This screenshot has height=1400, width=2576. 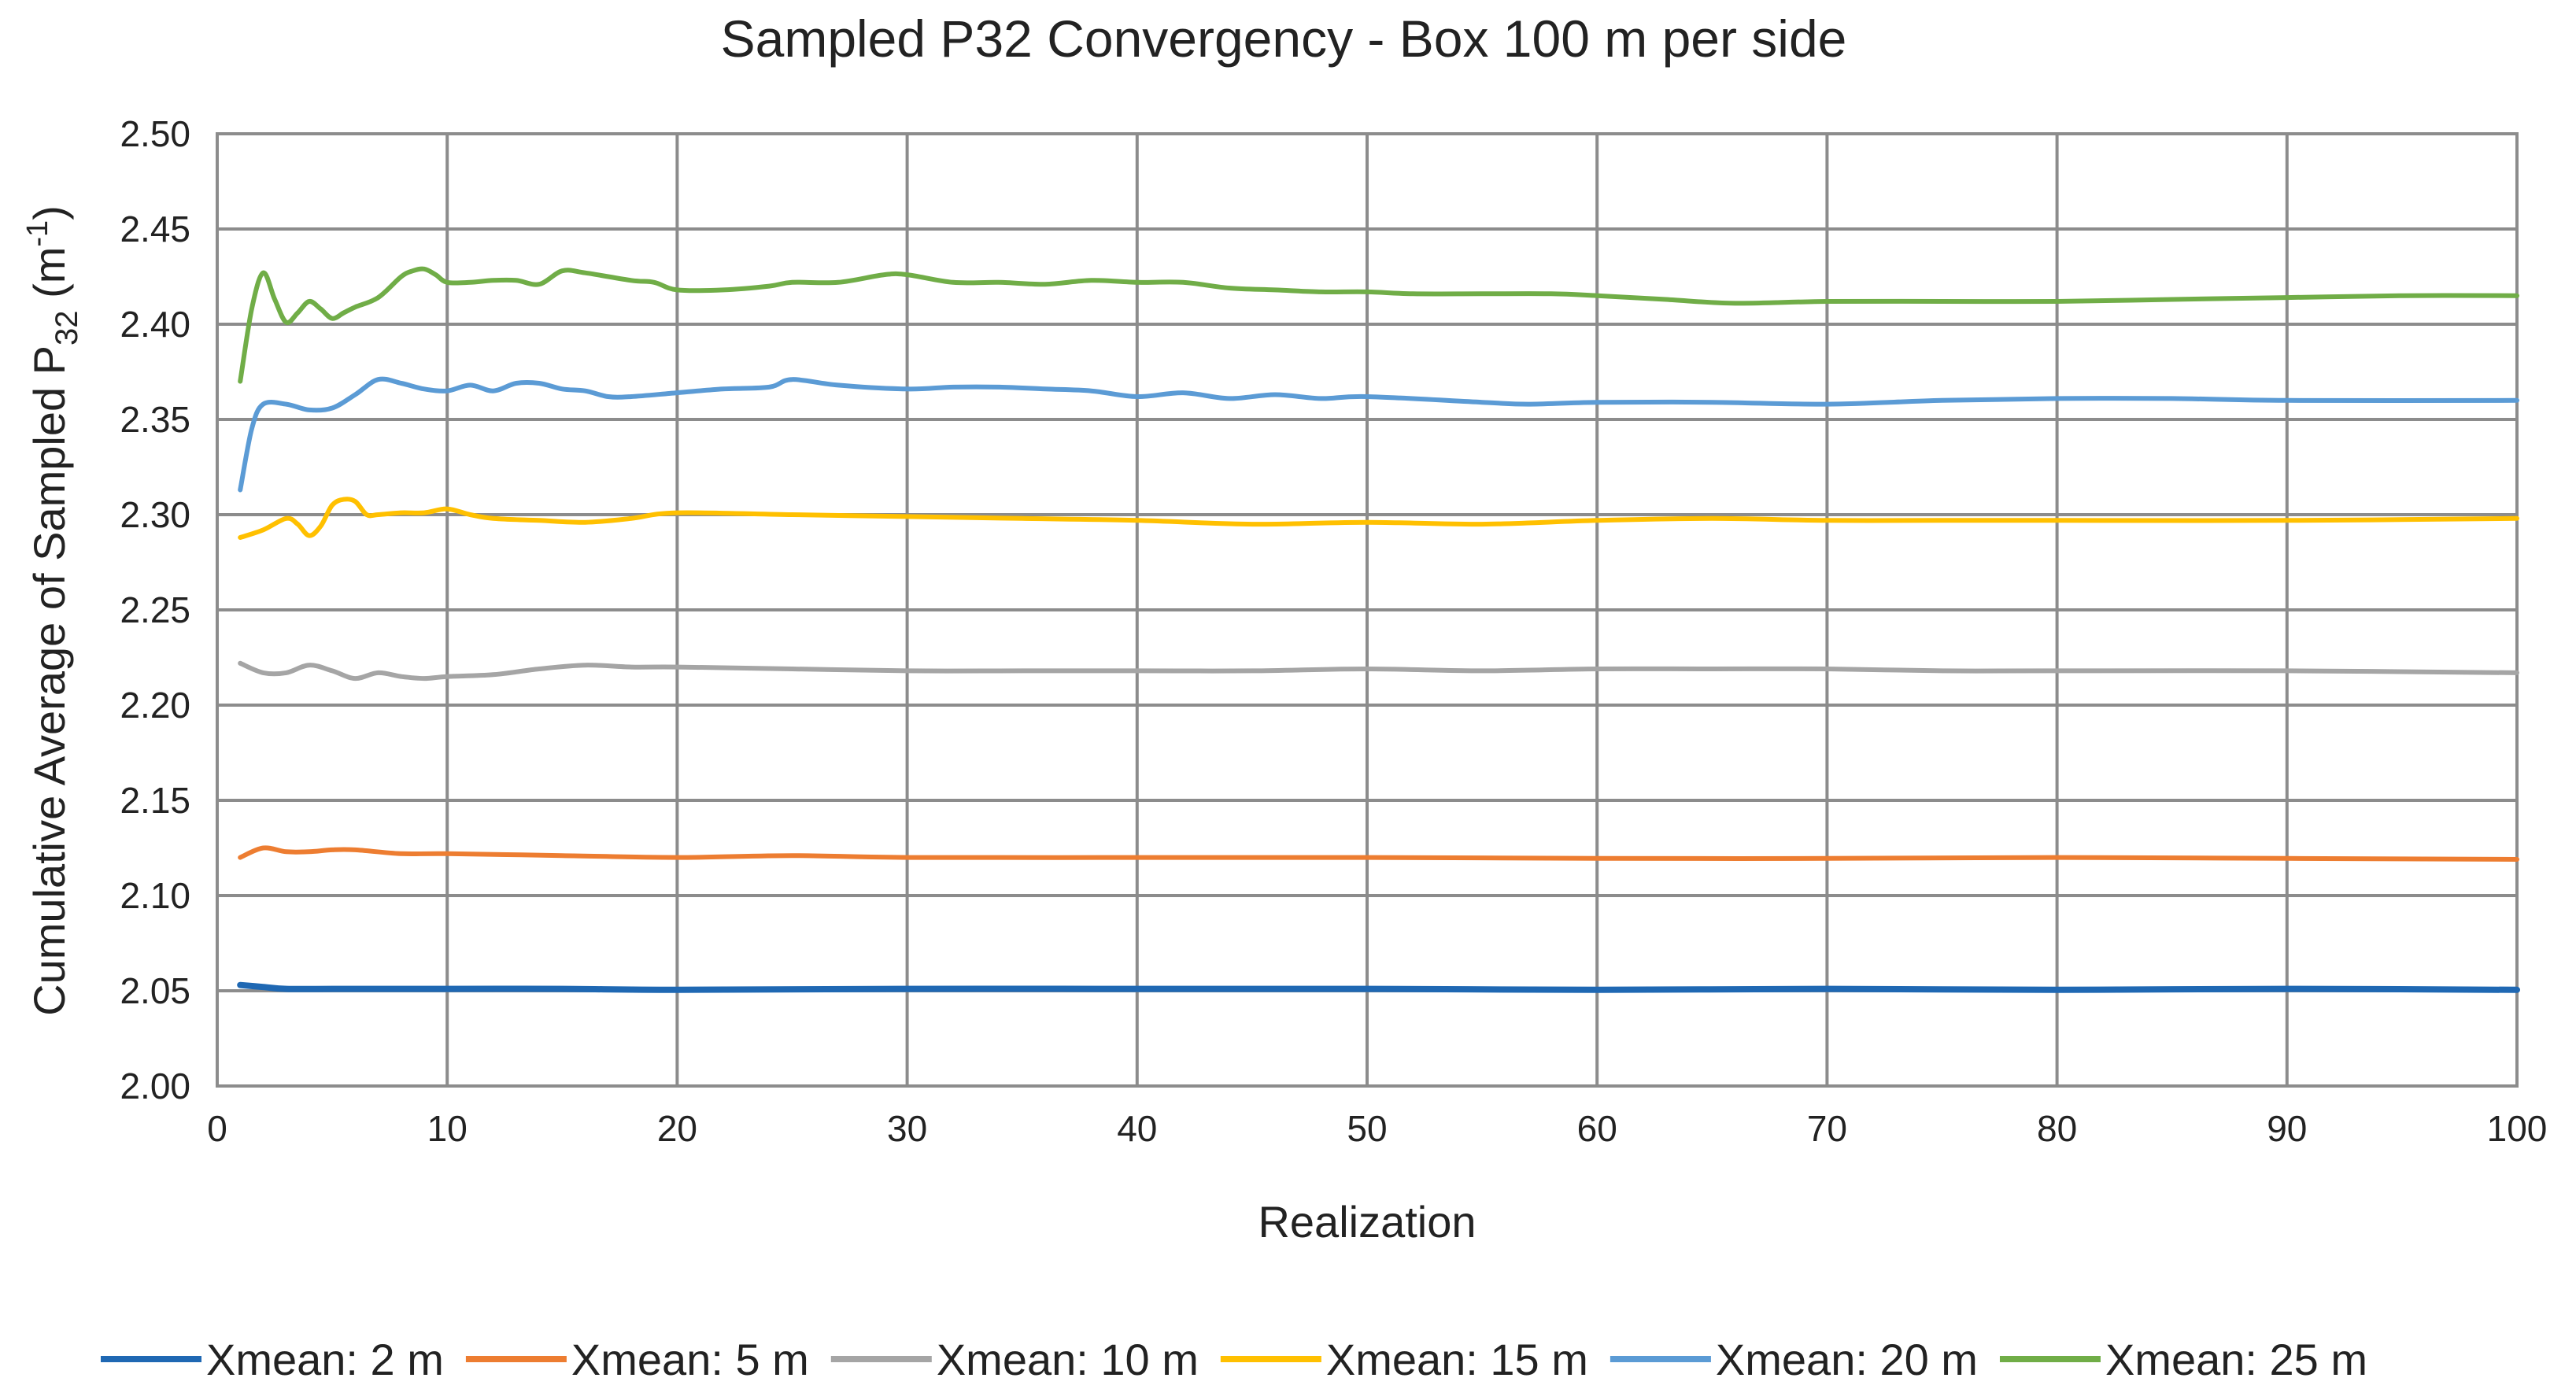 I want to click on y-axis-label-unit-open: (m, so click(x=49, y=279).